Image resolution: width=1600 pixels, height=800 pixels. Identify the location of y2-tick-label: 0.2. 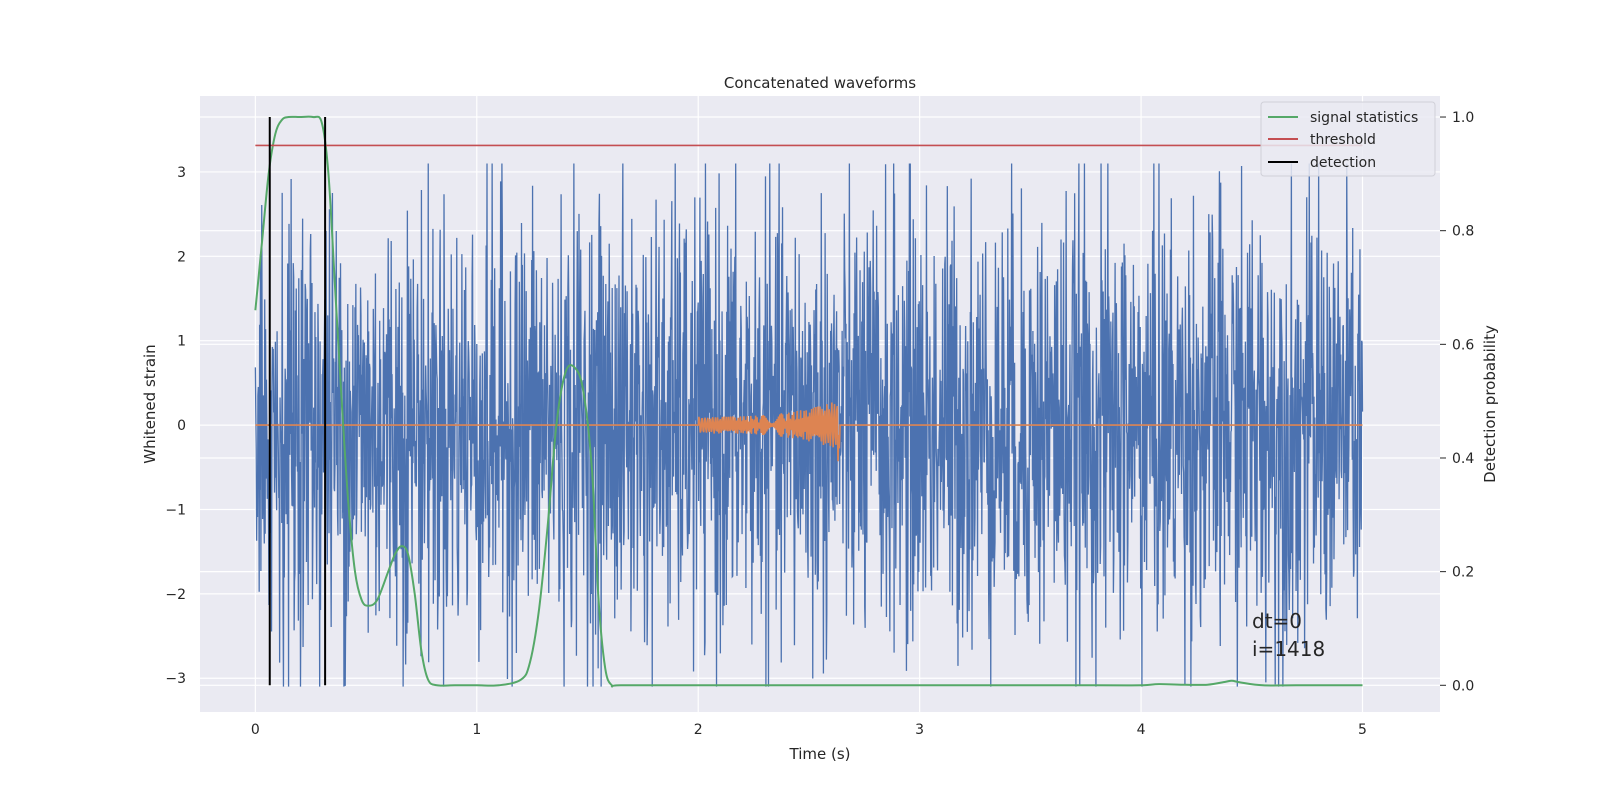
(1463, 573).